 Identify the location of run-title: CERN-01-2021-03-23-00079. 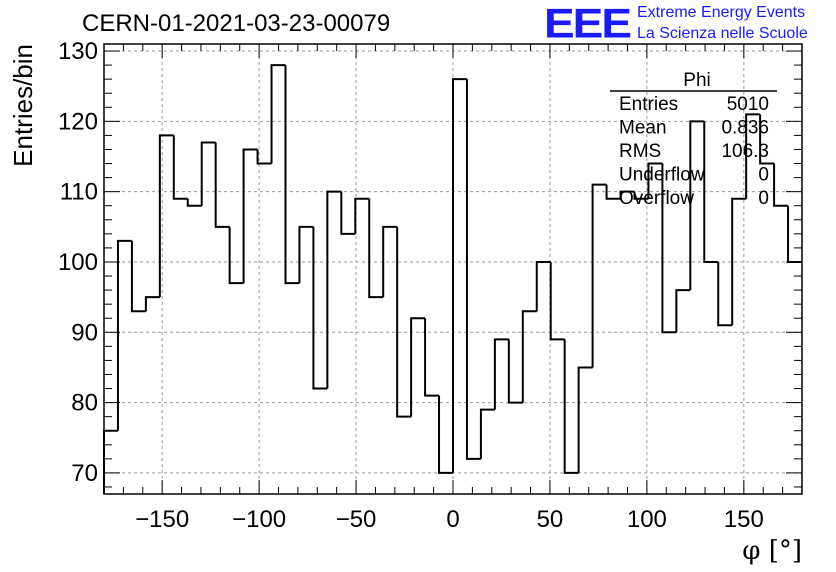
(236, 23).